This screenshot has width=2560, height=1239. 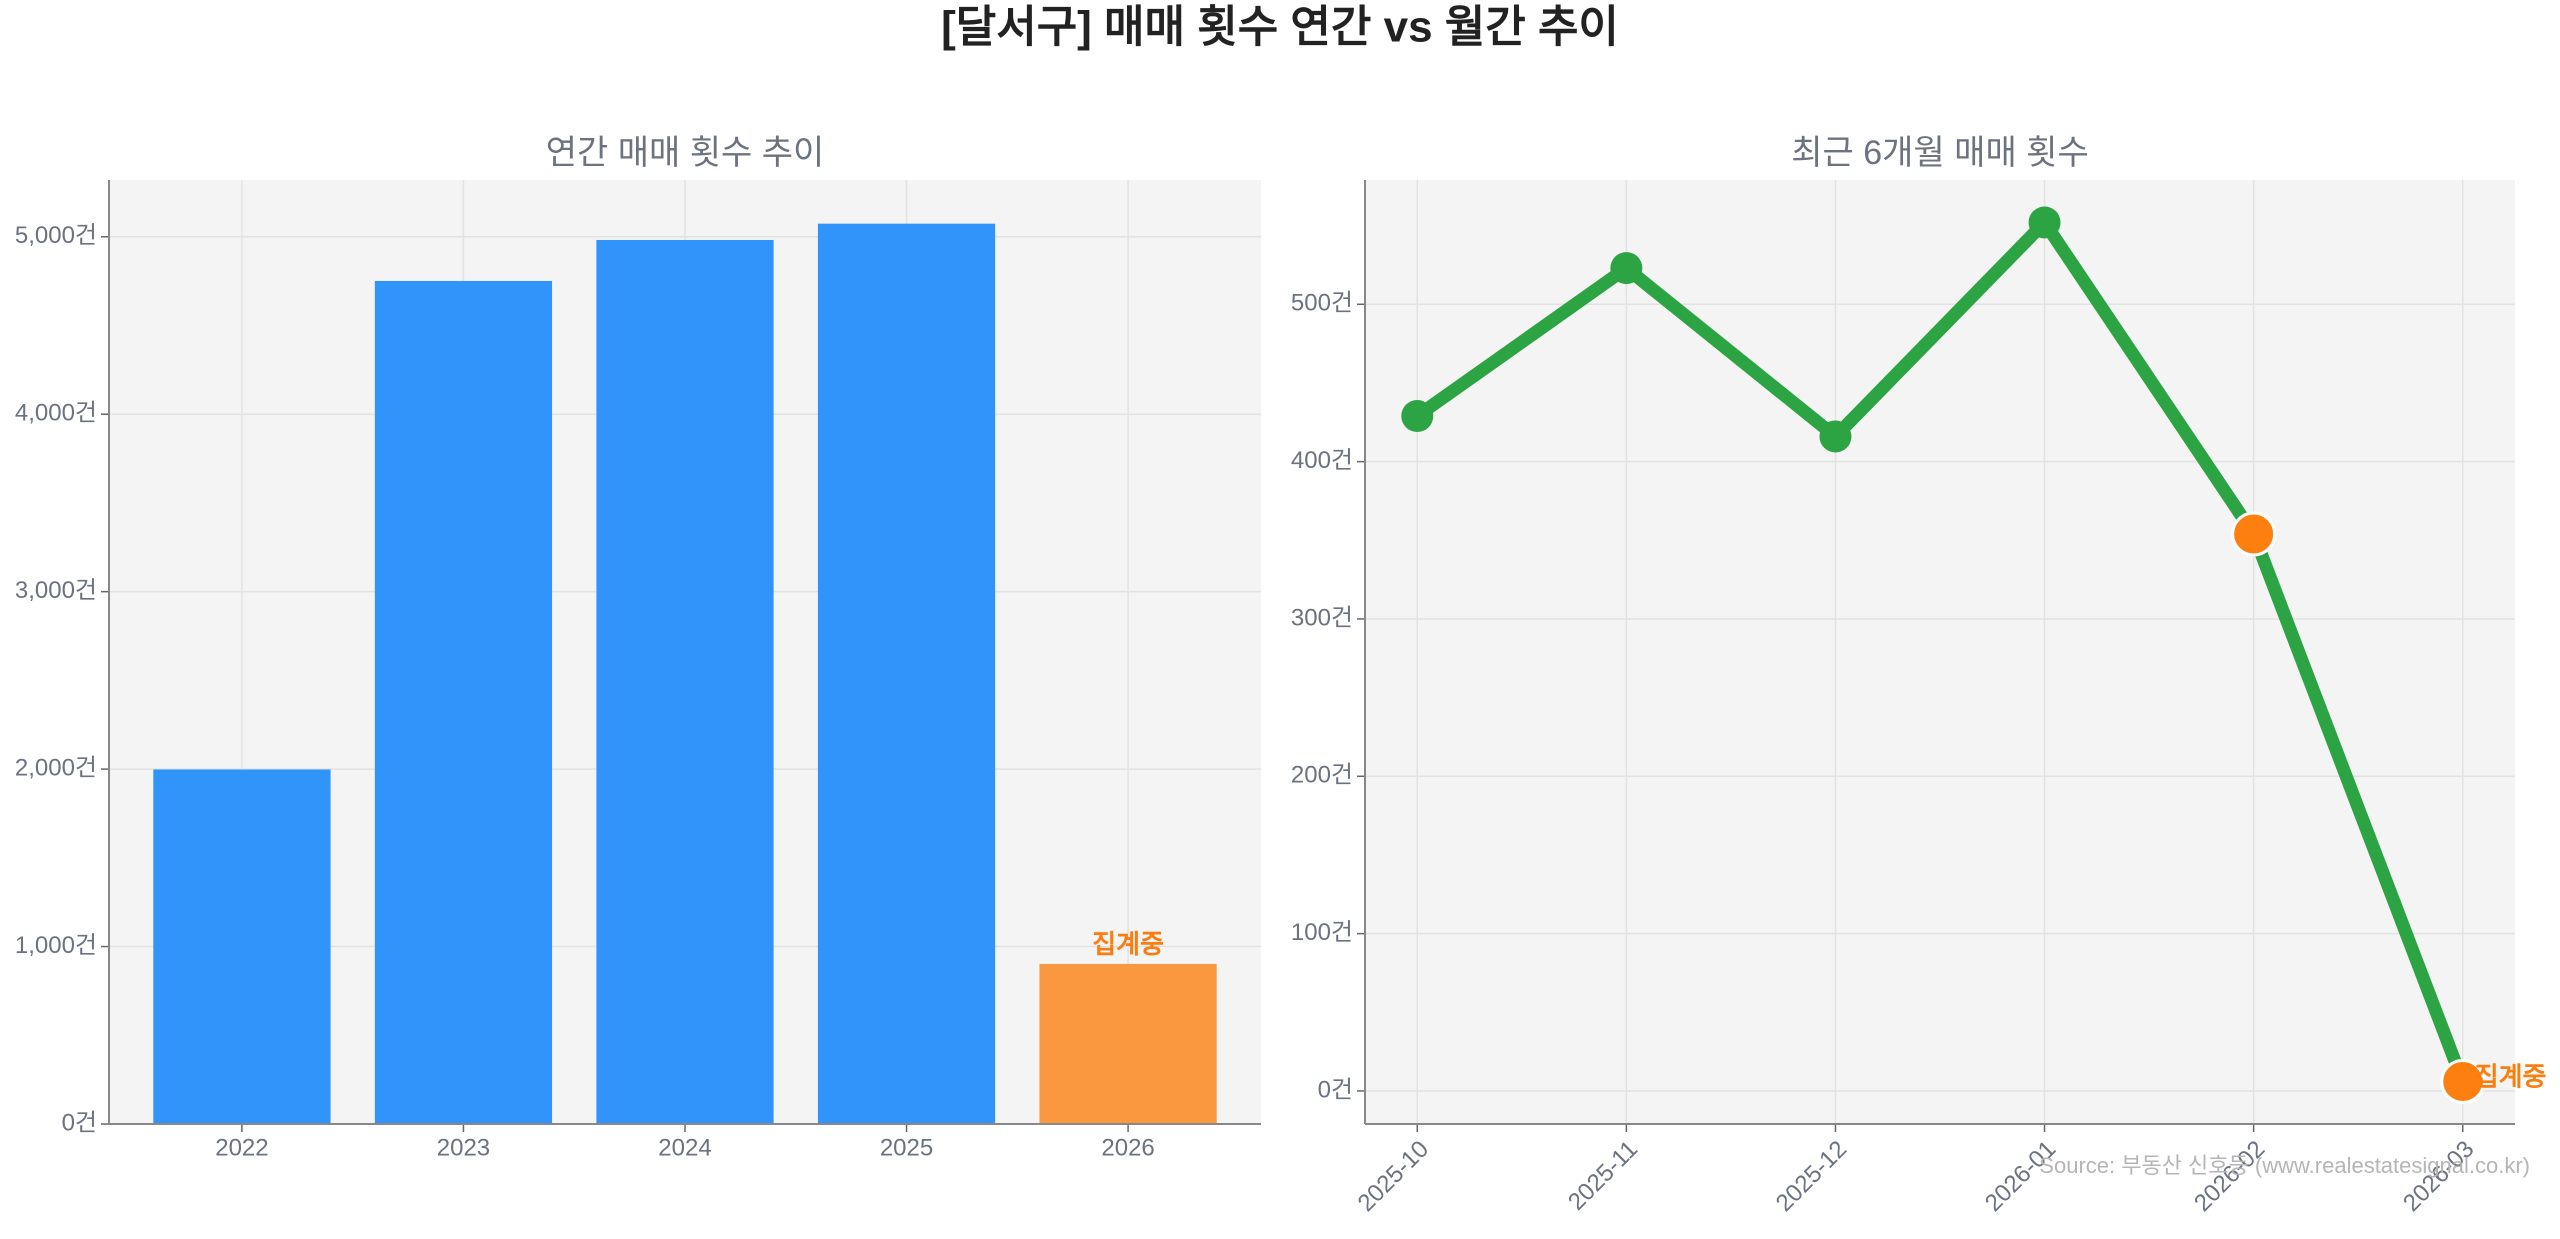 What do you see at coordinates (1940, 153) in the screenshot?
I see `chart-title: 최근 6개월 매매 횟수` at bounding box center [1940, 153].